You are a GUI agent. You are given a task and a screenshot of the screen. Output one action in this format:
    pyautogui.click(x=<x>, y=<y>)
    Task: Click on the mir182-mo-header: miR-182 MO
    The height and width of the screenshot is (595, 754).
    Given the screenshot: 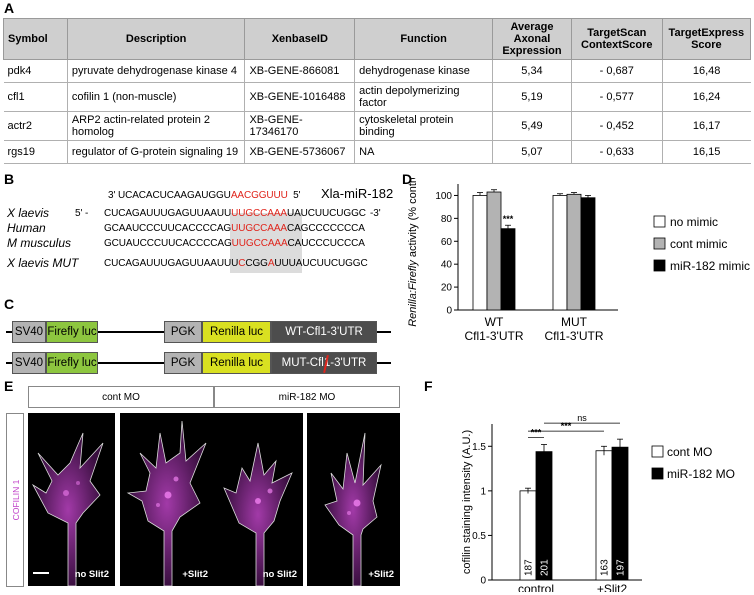 What is the action you would take?
    pyautogui.click(x=307, y=397)
    